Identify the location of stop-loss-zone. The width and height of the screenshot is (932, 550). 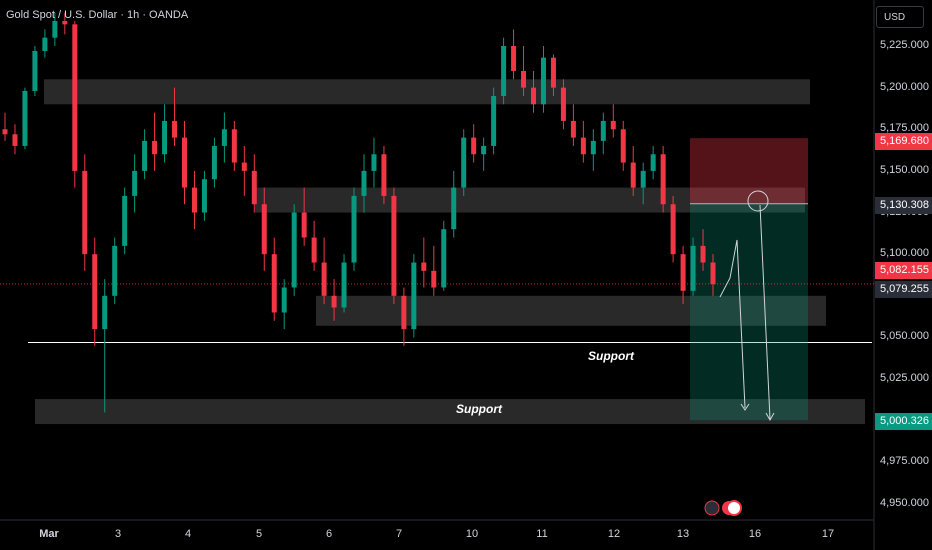
(749, 171).